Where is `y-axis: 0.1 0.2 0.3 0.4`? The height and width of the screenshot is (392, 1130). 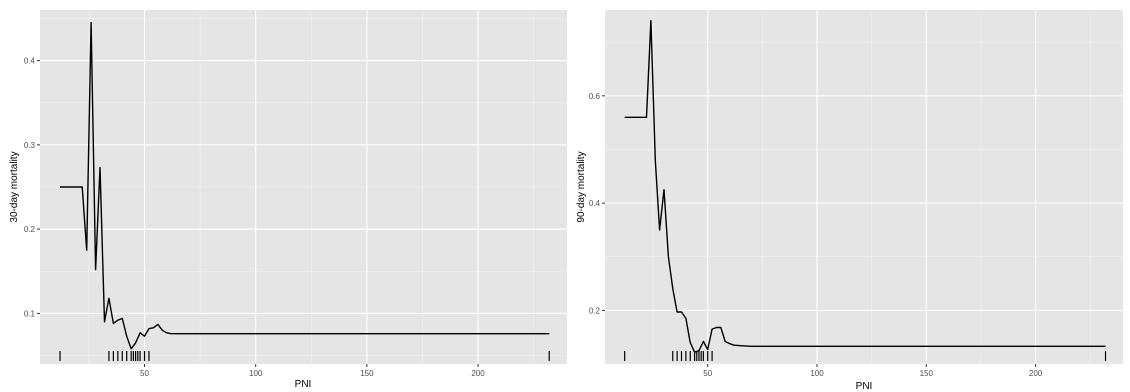 y-axis: 0.1 0.2 0.3 0.4 is located at coordinates (32, 187).